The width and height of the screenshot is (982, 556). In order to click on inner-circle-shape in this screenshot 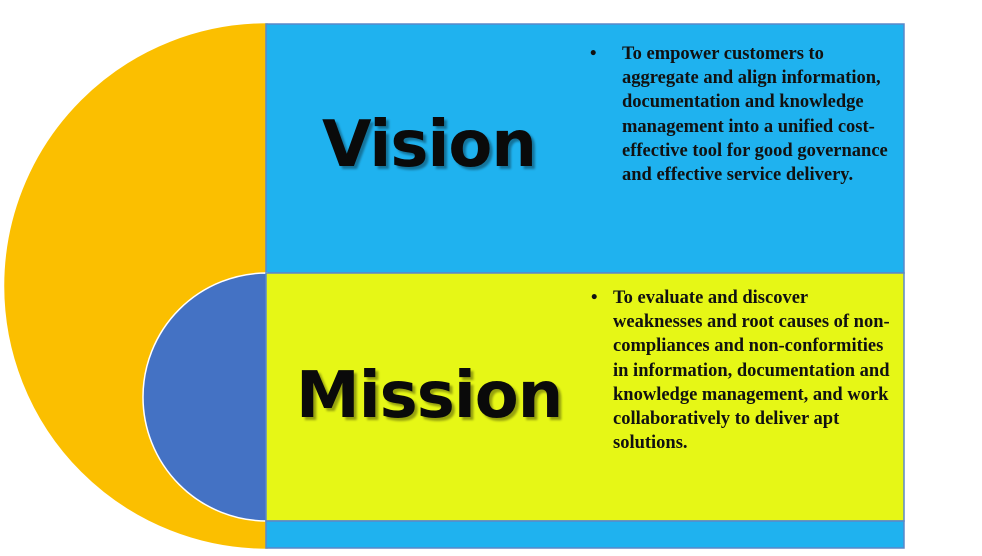, I will do `click(205, 397)`.